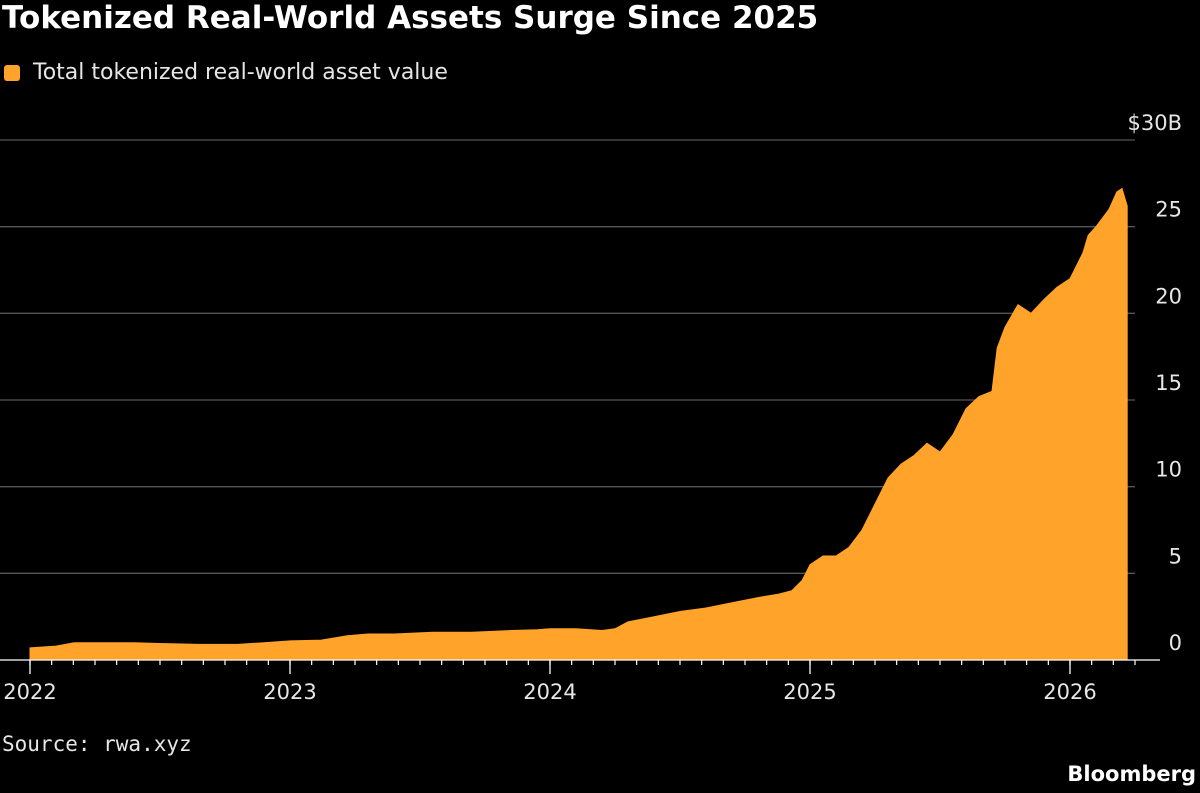 This screenshot has height=793, width=1200. Describe the element at coordinates (809, 692) in the screenshot. I see `x-tick-label-2025: 2025` at that location.